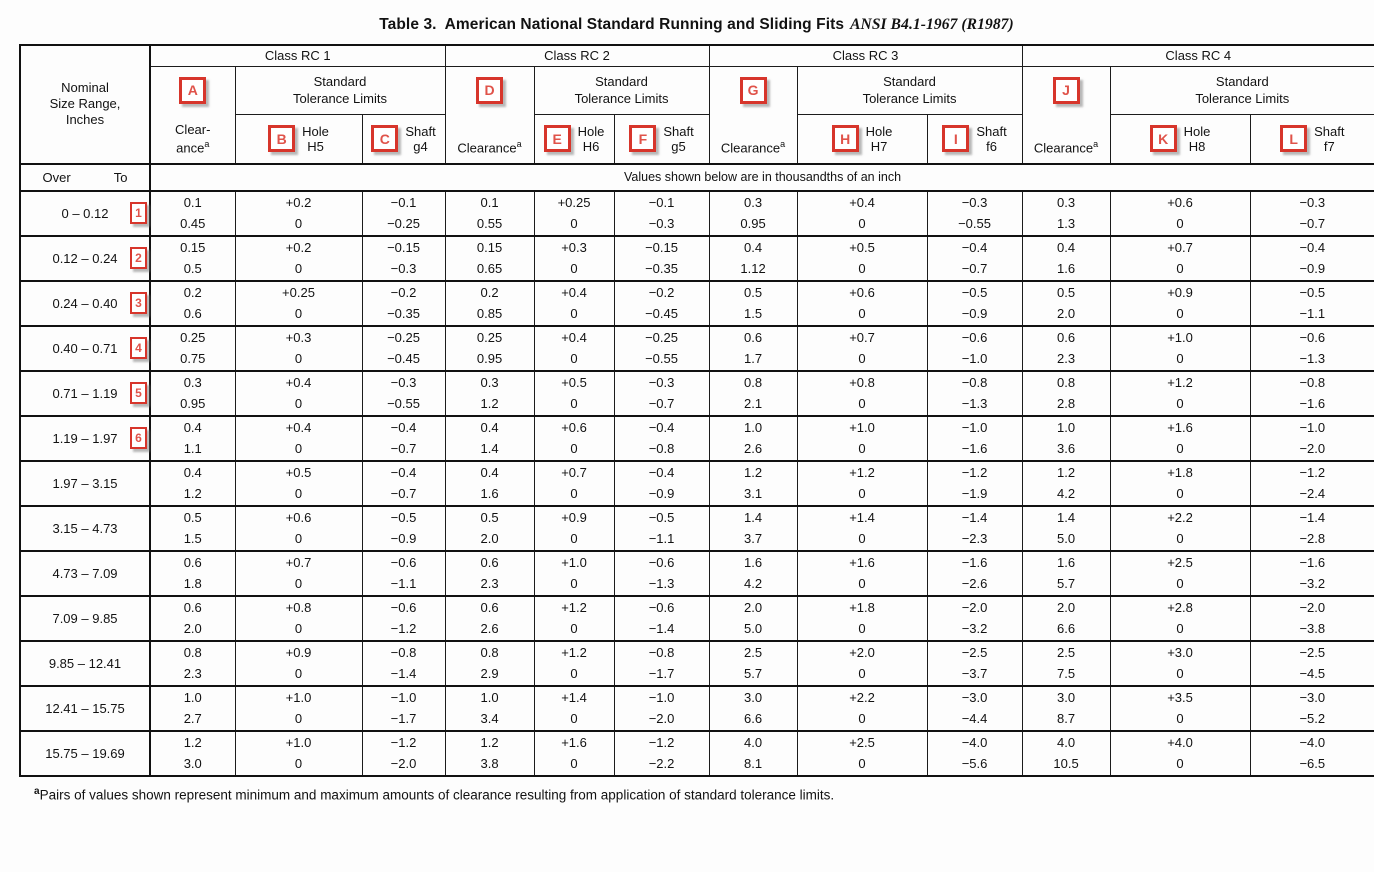 The height and width of the screenshot is (872, 1374). Describe the element at coordinates (408, 24) in the screenshot. I see `table-number: Table 3.` at that location.